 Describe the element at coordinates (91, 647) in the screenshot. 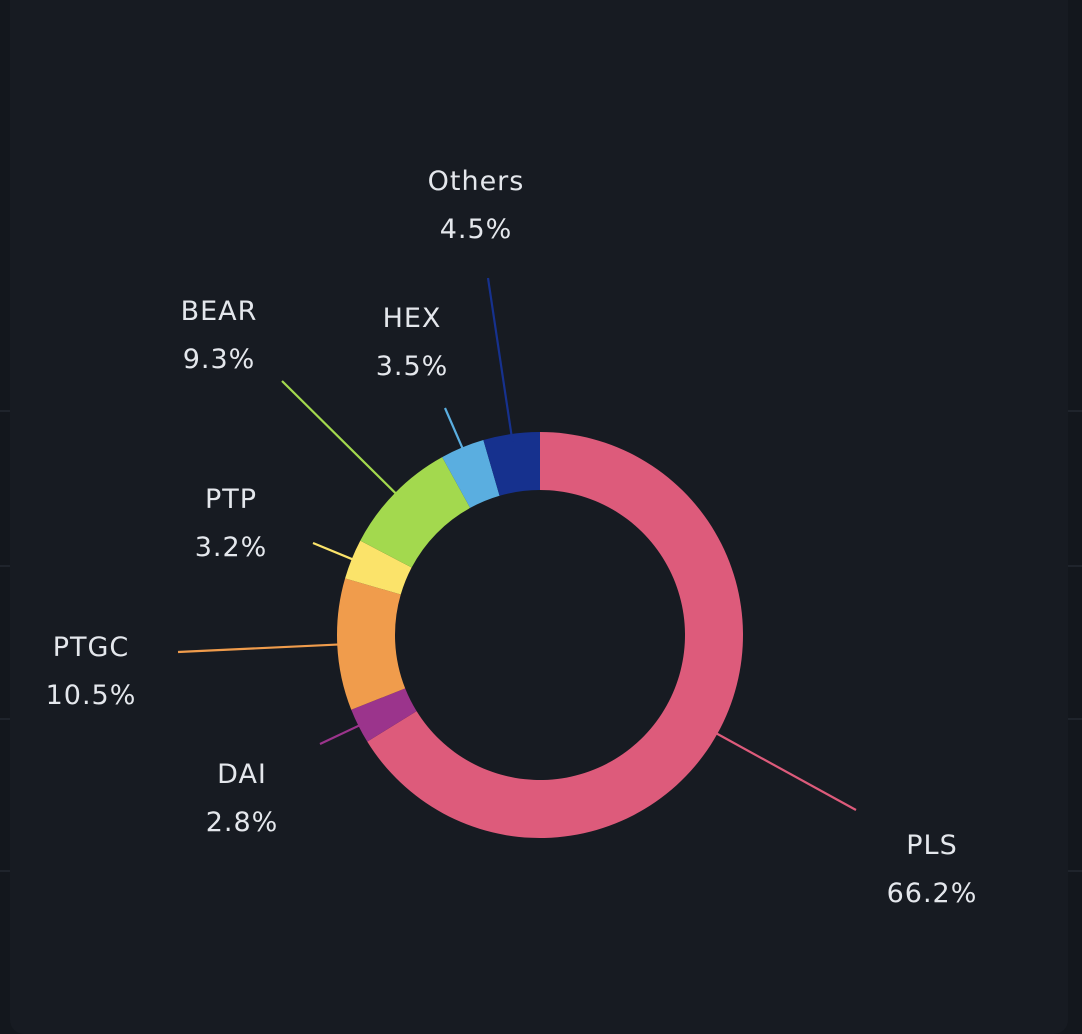

I see `slice-label-ptgc: PTGC` at that location.